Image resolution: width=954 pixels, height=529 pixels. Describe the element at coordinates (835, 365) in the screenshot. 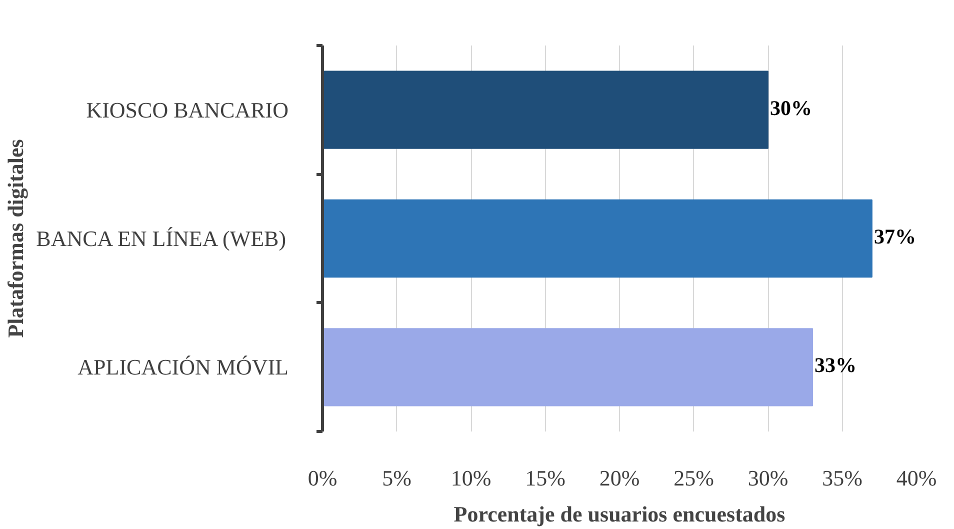

I see `data-label: 33%` at that location.